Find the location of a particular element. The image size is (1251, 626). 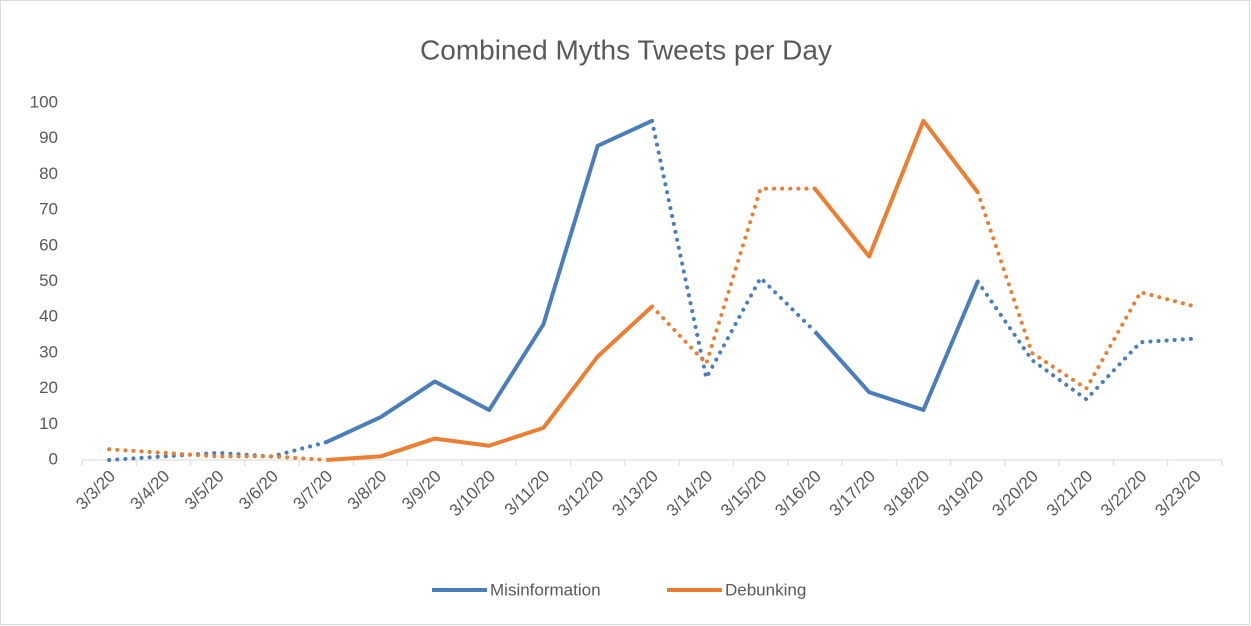

chart-title: Combined Myths Tweets per Day is located at coordinates (626, 49).